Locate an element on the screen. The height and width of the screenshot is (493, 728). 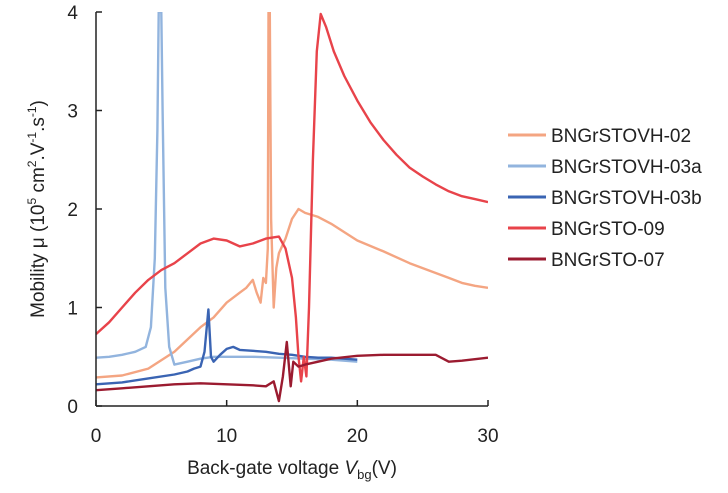
x-tick-label: 20 is located at coordinates (357, 436).